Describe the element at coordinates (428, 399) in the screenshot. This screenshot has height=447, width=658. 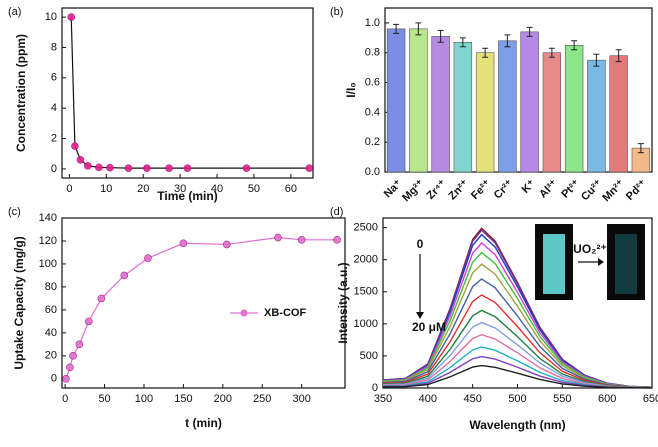
I see `x-tick-label: 400` at that location.